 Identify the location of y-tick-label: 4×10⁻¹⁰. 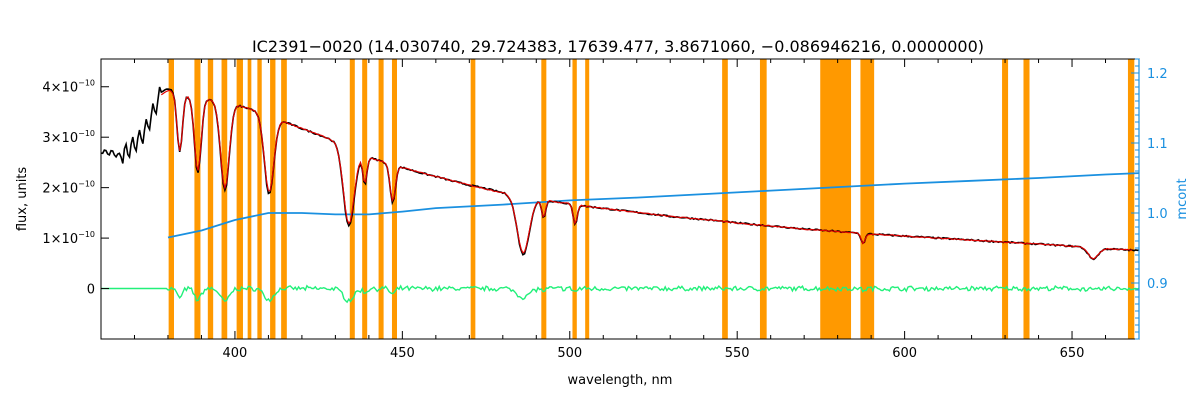
(68, 87).